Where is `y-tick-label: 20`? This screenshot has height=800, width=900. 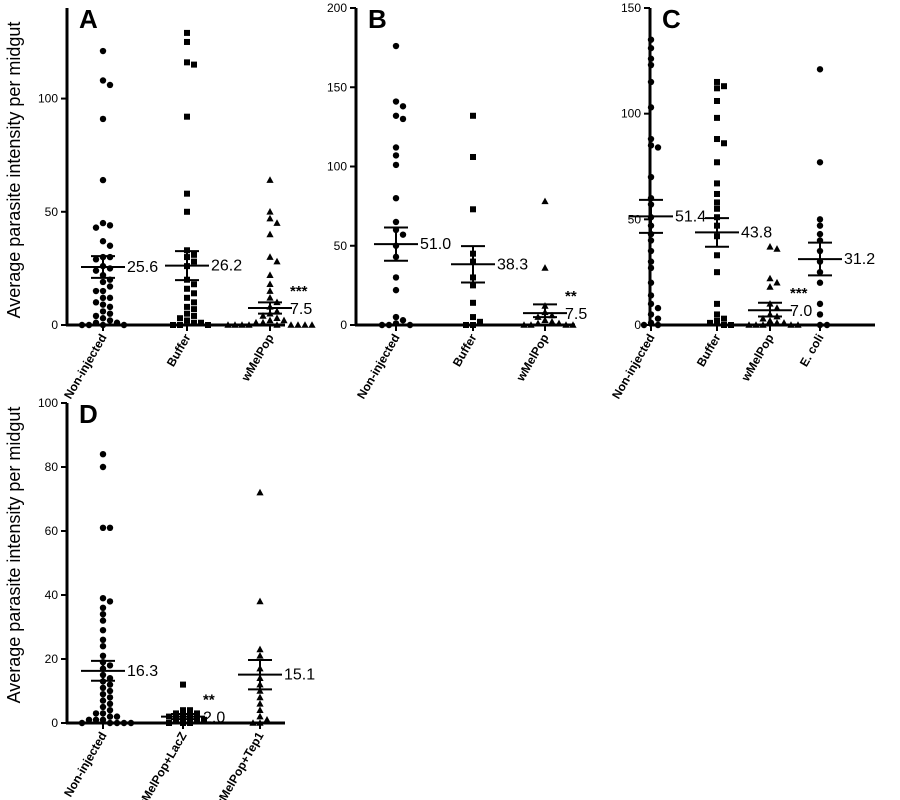 y-tick-label: 20 is located at coordinates (52, 659).